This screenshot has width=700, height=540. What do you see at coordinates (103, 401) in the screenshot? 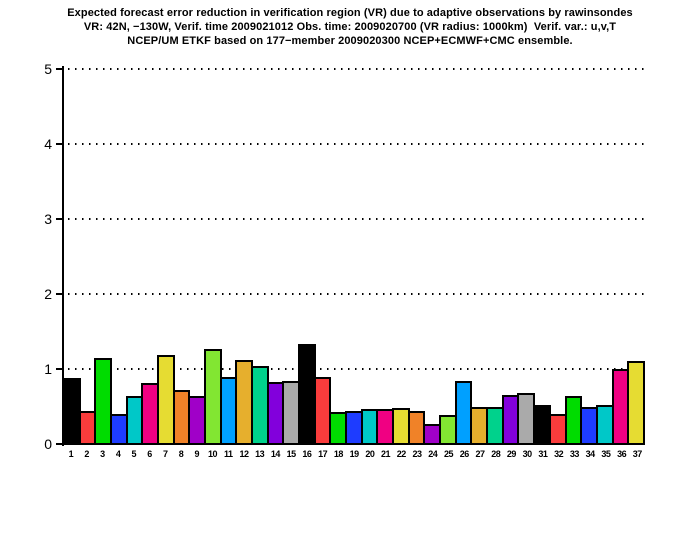
I see `bar-3-green` at bounding box center [103, 401].